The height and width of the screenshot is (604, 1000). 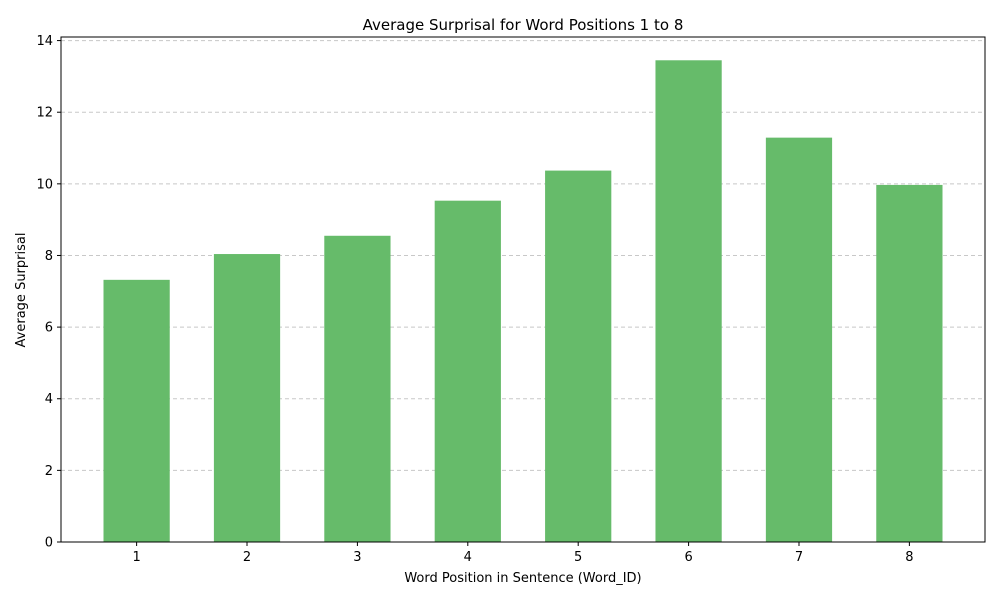 I want to click on x-axis-label: Word Position in Sentence (Word_ID), so click(x=522, y=578).